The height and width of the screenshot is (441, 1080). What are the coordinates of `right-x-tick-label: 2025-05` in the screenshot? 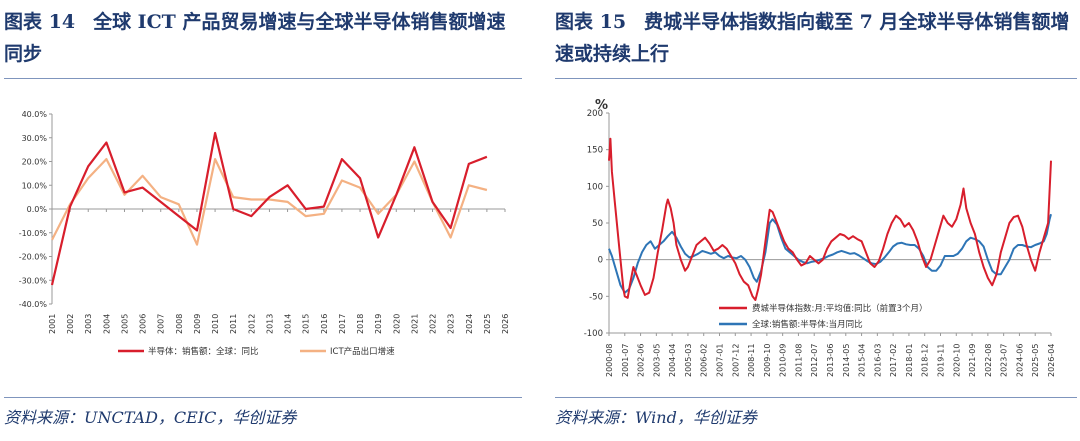 It's located at (1035, 360).